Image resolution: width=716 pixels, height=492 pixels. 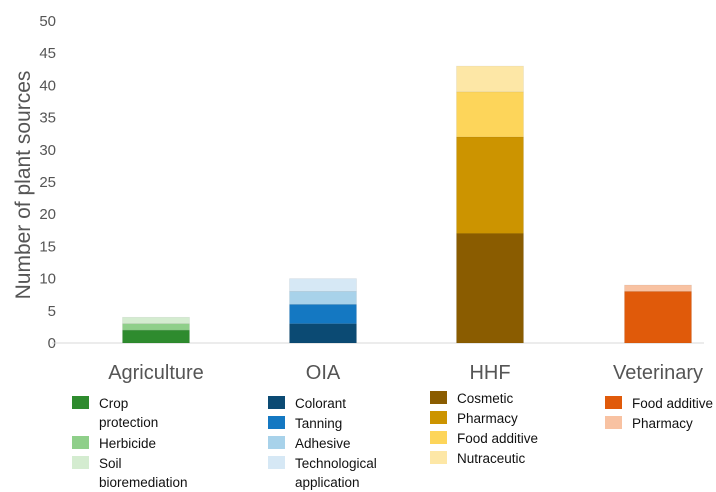 I want to click on legend-label: Nutraceutic, so click(x=491, y=458).